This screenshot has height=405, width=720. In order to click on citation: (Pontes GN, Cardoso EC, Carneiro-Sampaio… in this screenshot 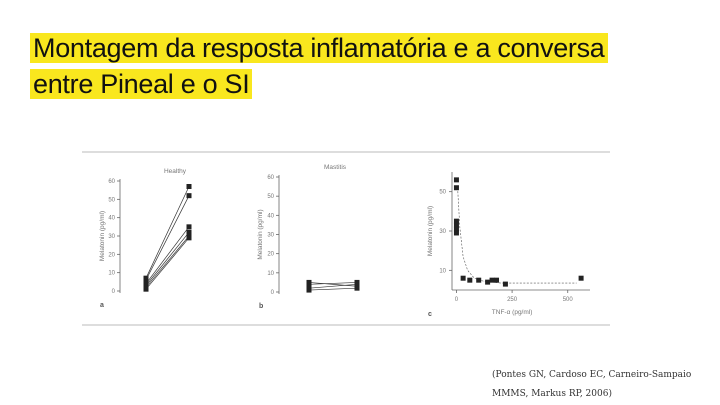, I will do `click(592, 384)`.